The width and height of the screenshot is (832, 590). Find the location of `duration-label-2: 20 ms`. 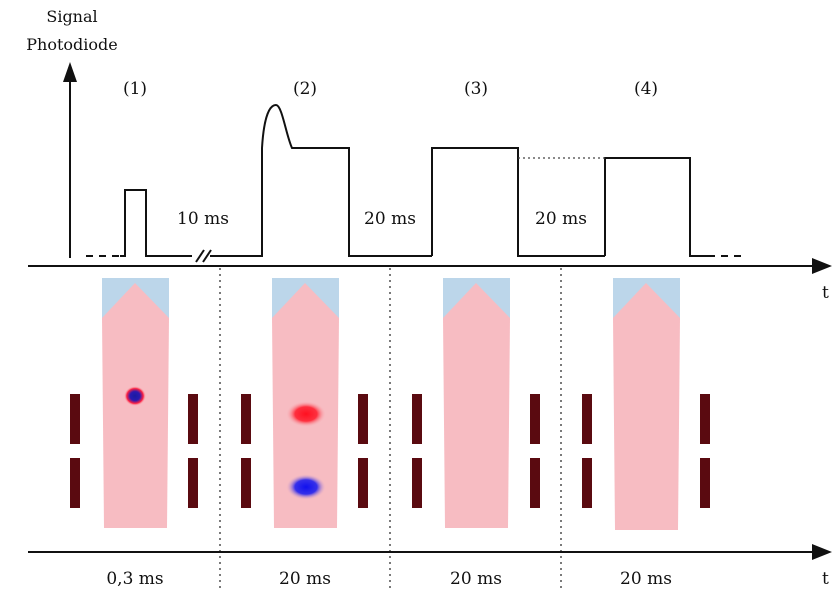

duration-label-2: 20 ms is located at coordinates (305, 579).